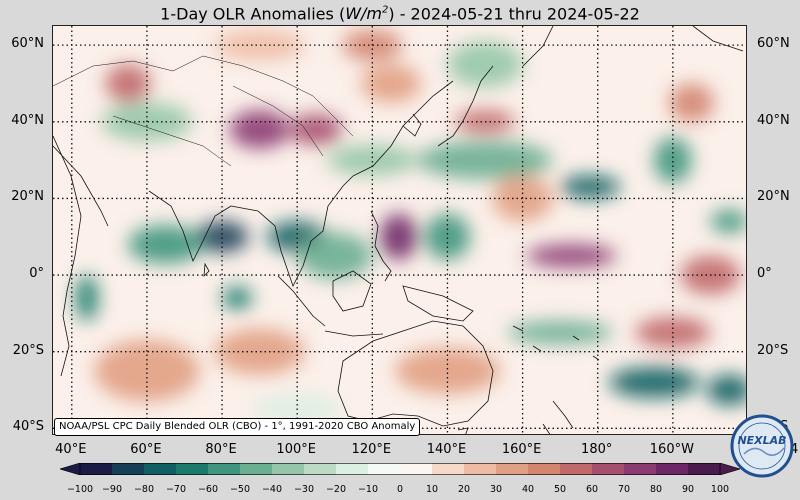 The image size is (800, 500). Describe the element at coordinates (385, 10) in the screenshot. I see `title-unit-exponent: 2` at that location.